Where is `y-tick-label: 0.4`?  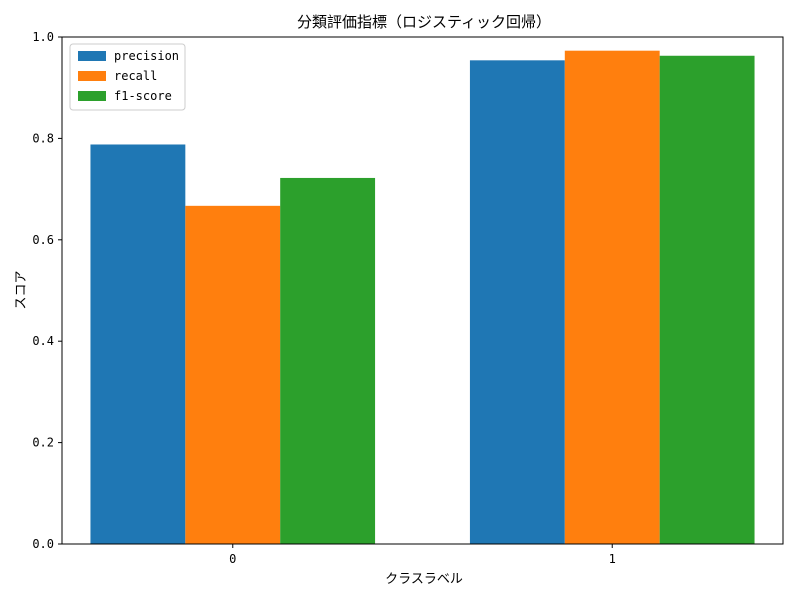
y-tick-label: 0.4 is located at coordinates (43, 341).